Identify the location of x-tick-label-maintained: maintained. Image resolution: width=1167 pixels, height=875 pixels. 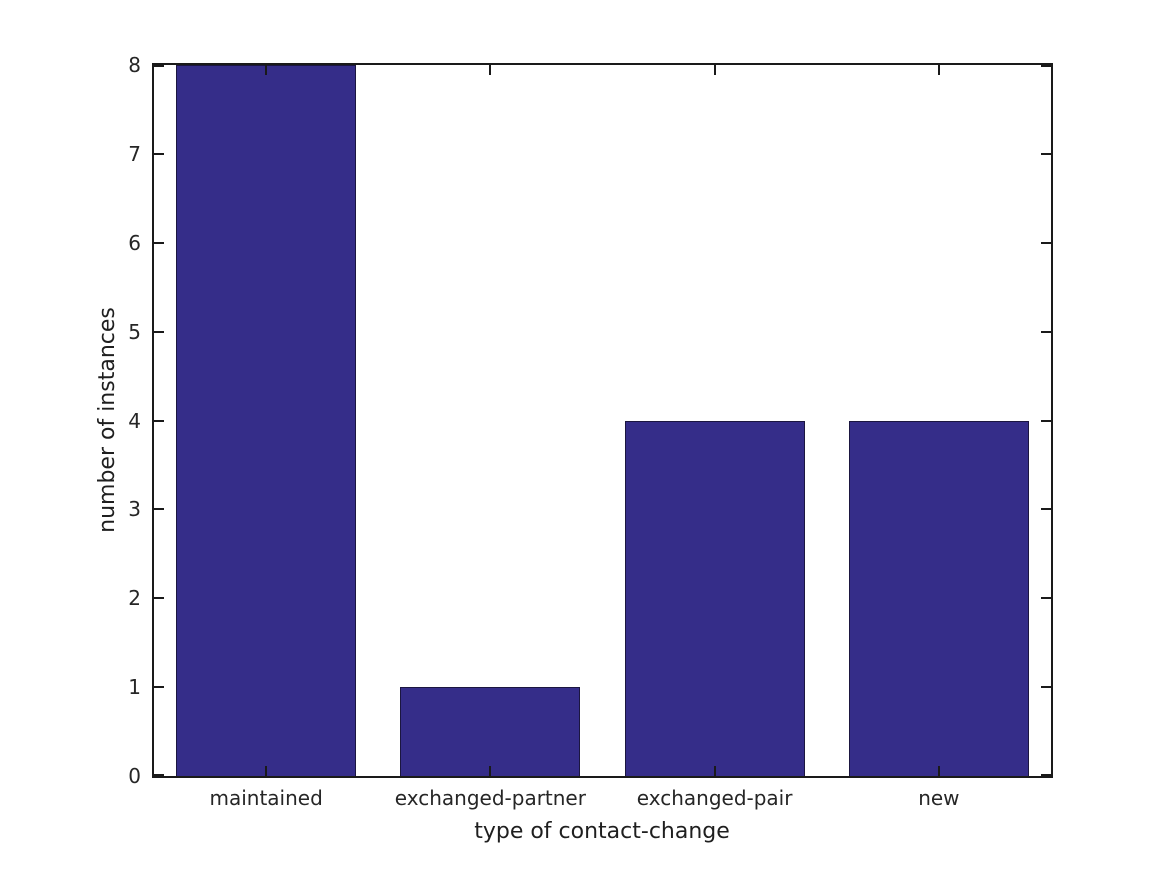
(266, 798).